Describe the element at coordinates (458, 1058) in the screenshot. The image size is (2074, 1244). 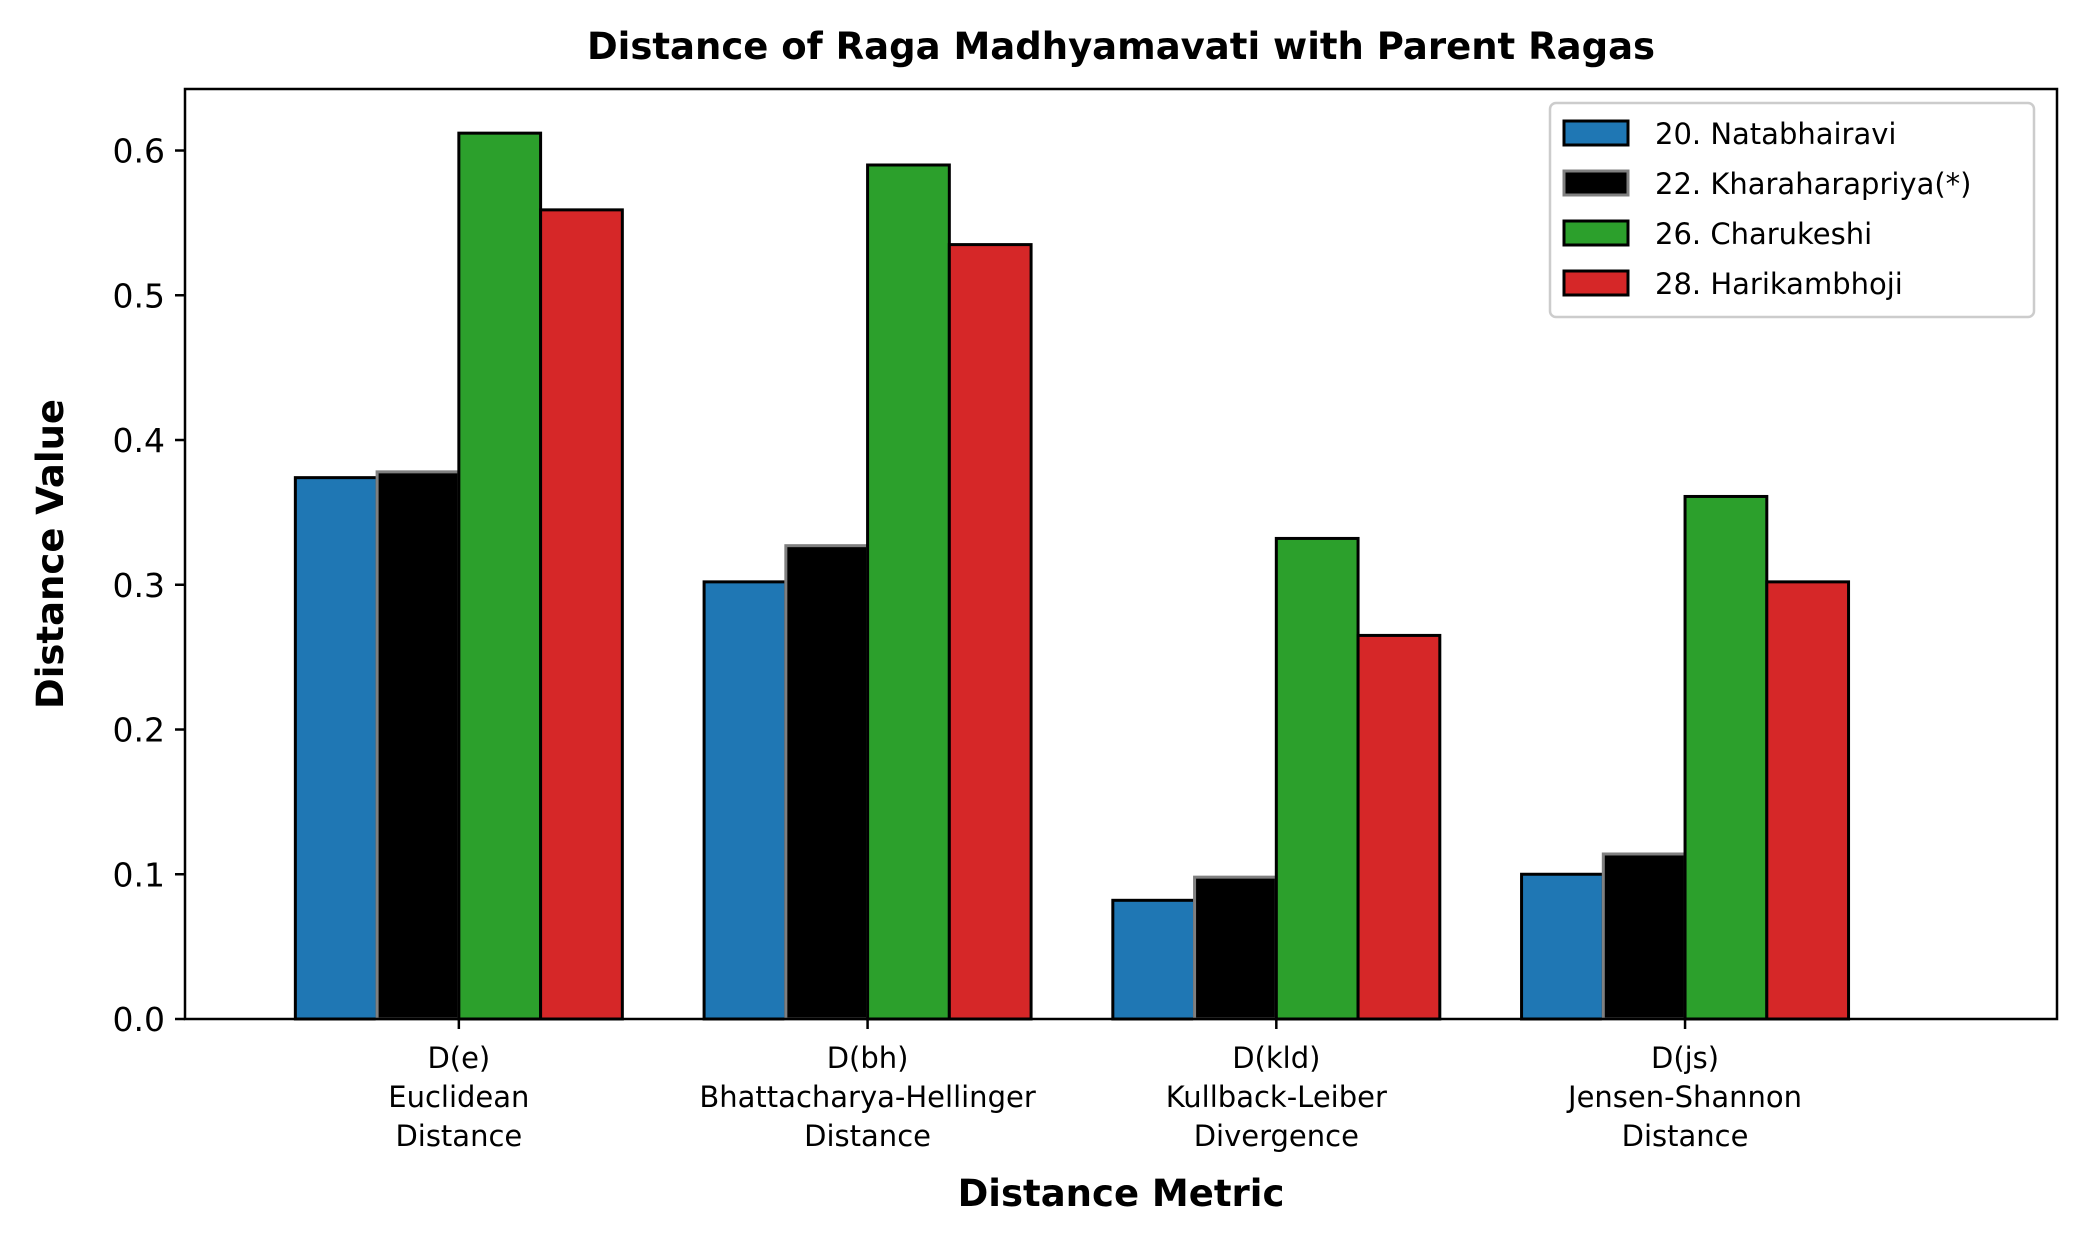
I see `x-tick-label: D(e)` at that location.